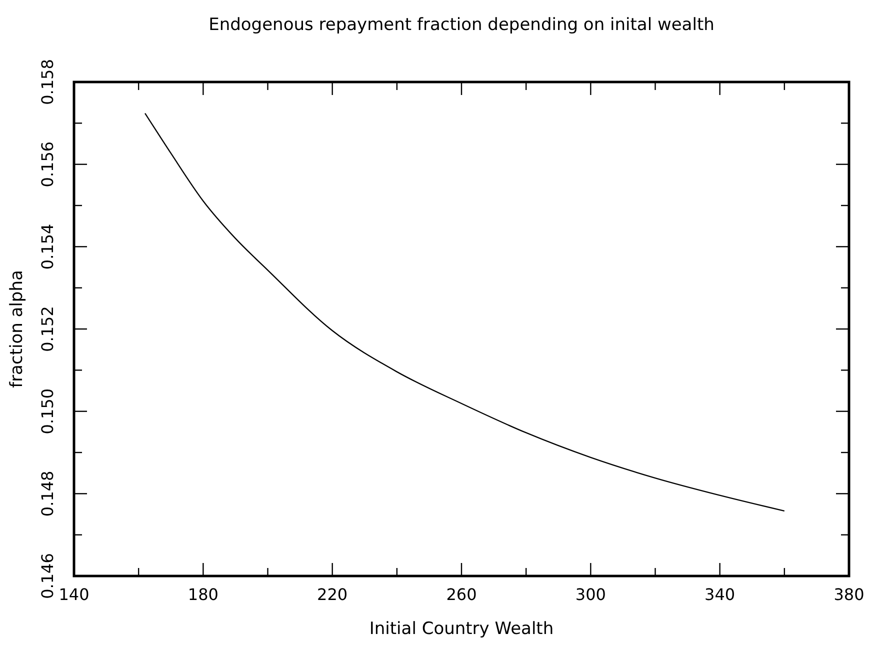  I want to click on y-tick-label: 0.154, so click(47, 247).